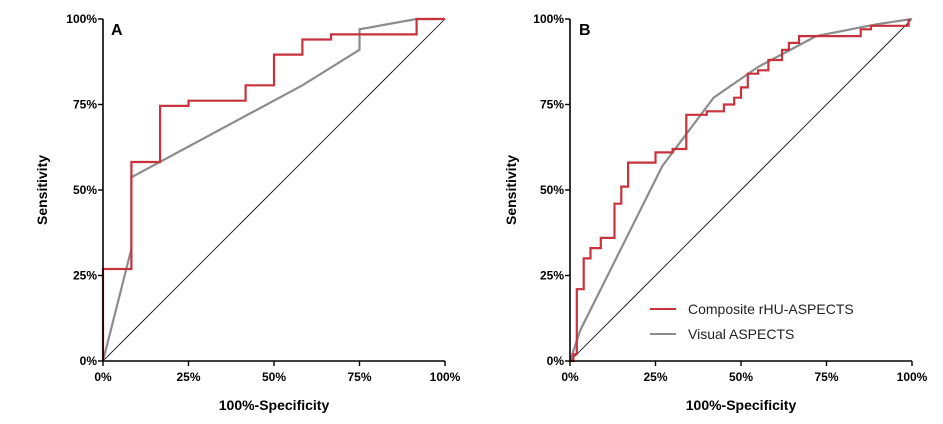 The height and width of the screenshot is (424, 943). I want to click on panel-a-x-ticks: 0% 25% 50% 75% 100%, so click(277, 372).